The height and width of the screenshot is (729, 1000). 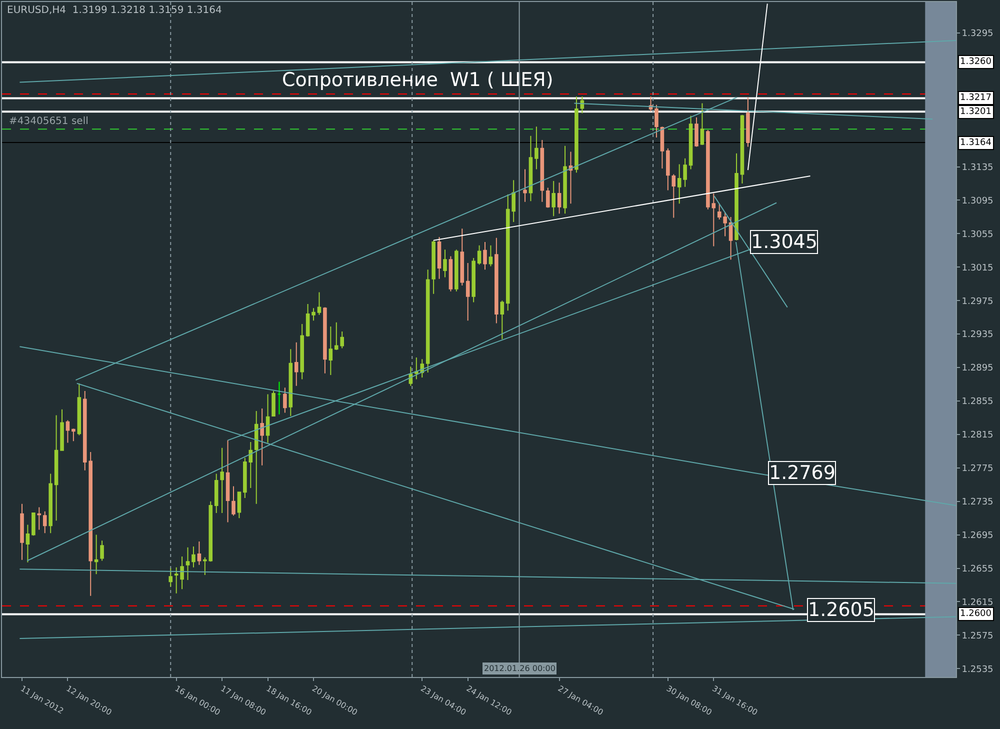 What do you see at coordinates (978, 669) in the screenshot?
I see `y-tick-label: 1.2535` at bounding box center [978, 669].